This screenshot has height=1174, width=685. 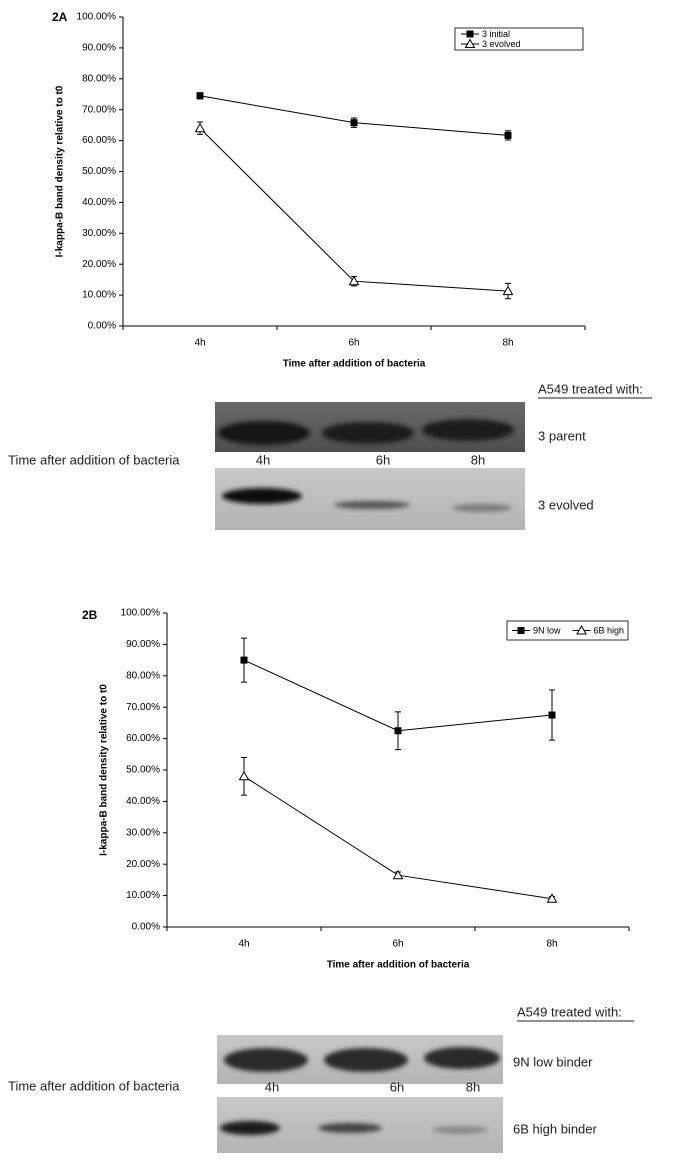 What do you see at coordinates (553, 1061) in the screenshot?
I see `blot-row-label: 9N low binder` at bounding box center [553, 1061].